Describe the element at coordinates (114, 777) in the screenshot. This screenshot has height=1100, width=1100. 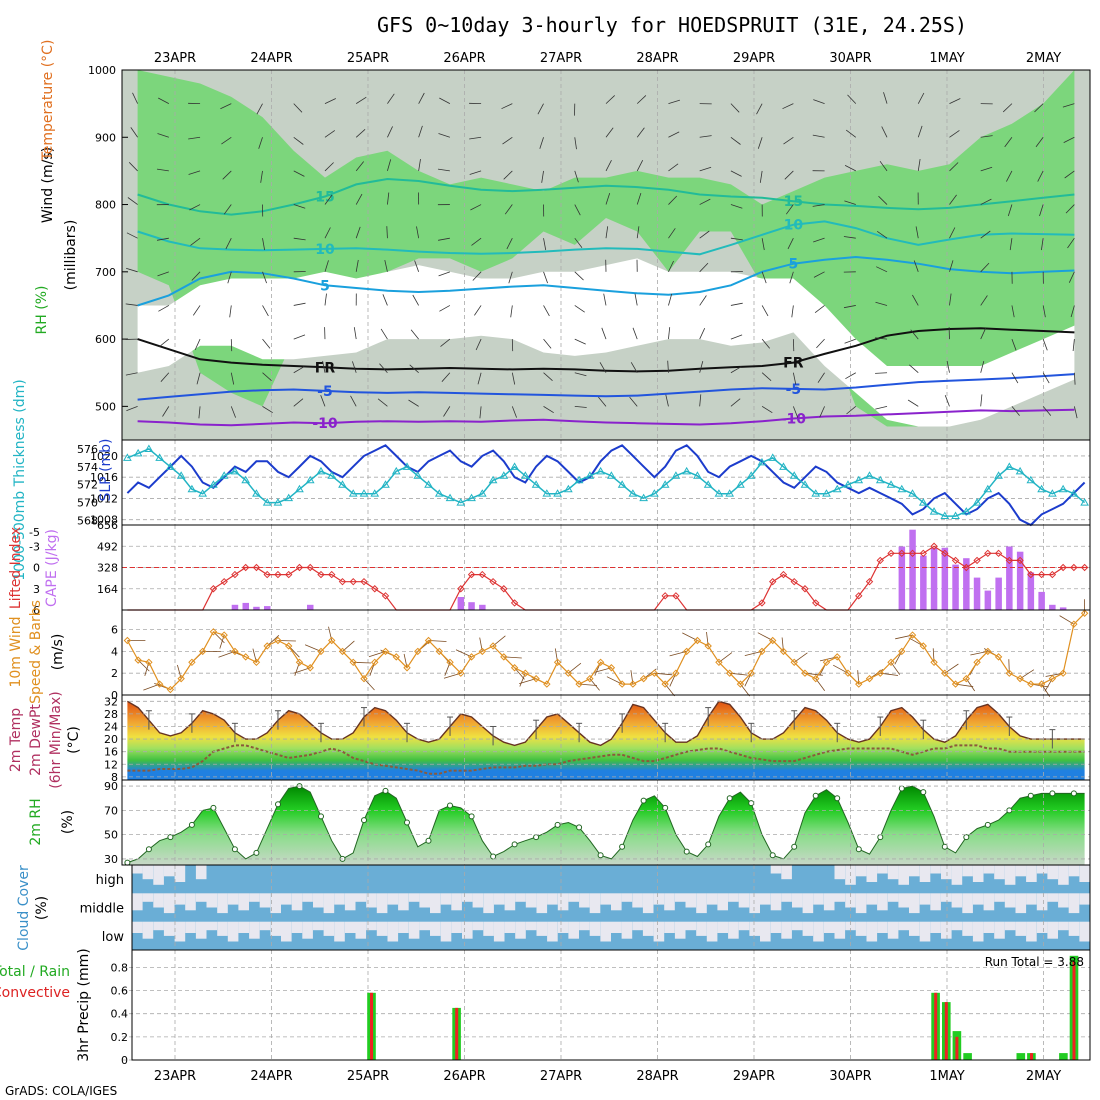
I see `y-tick-label: 8` at that location.